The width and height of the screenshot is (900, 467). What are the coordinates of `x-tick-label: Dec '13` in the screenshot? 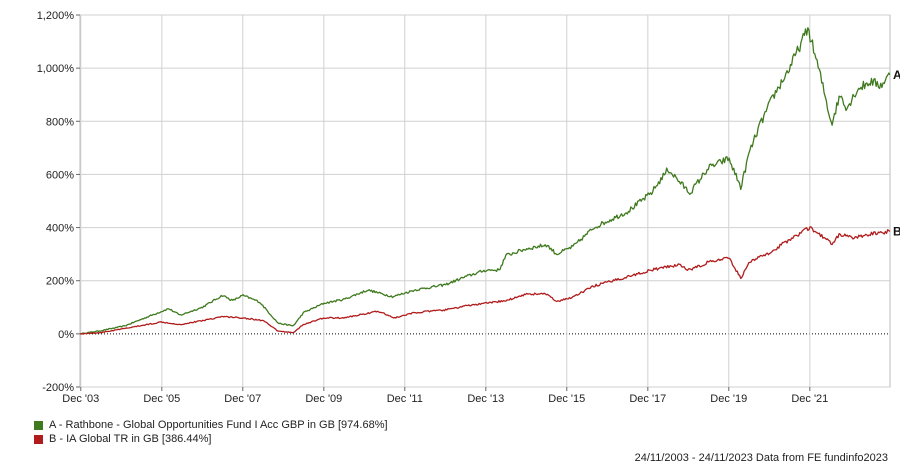 It's located at (485, 399).